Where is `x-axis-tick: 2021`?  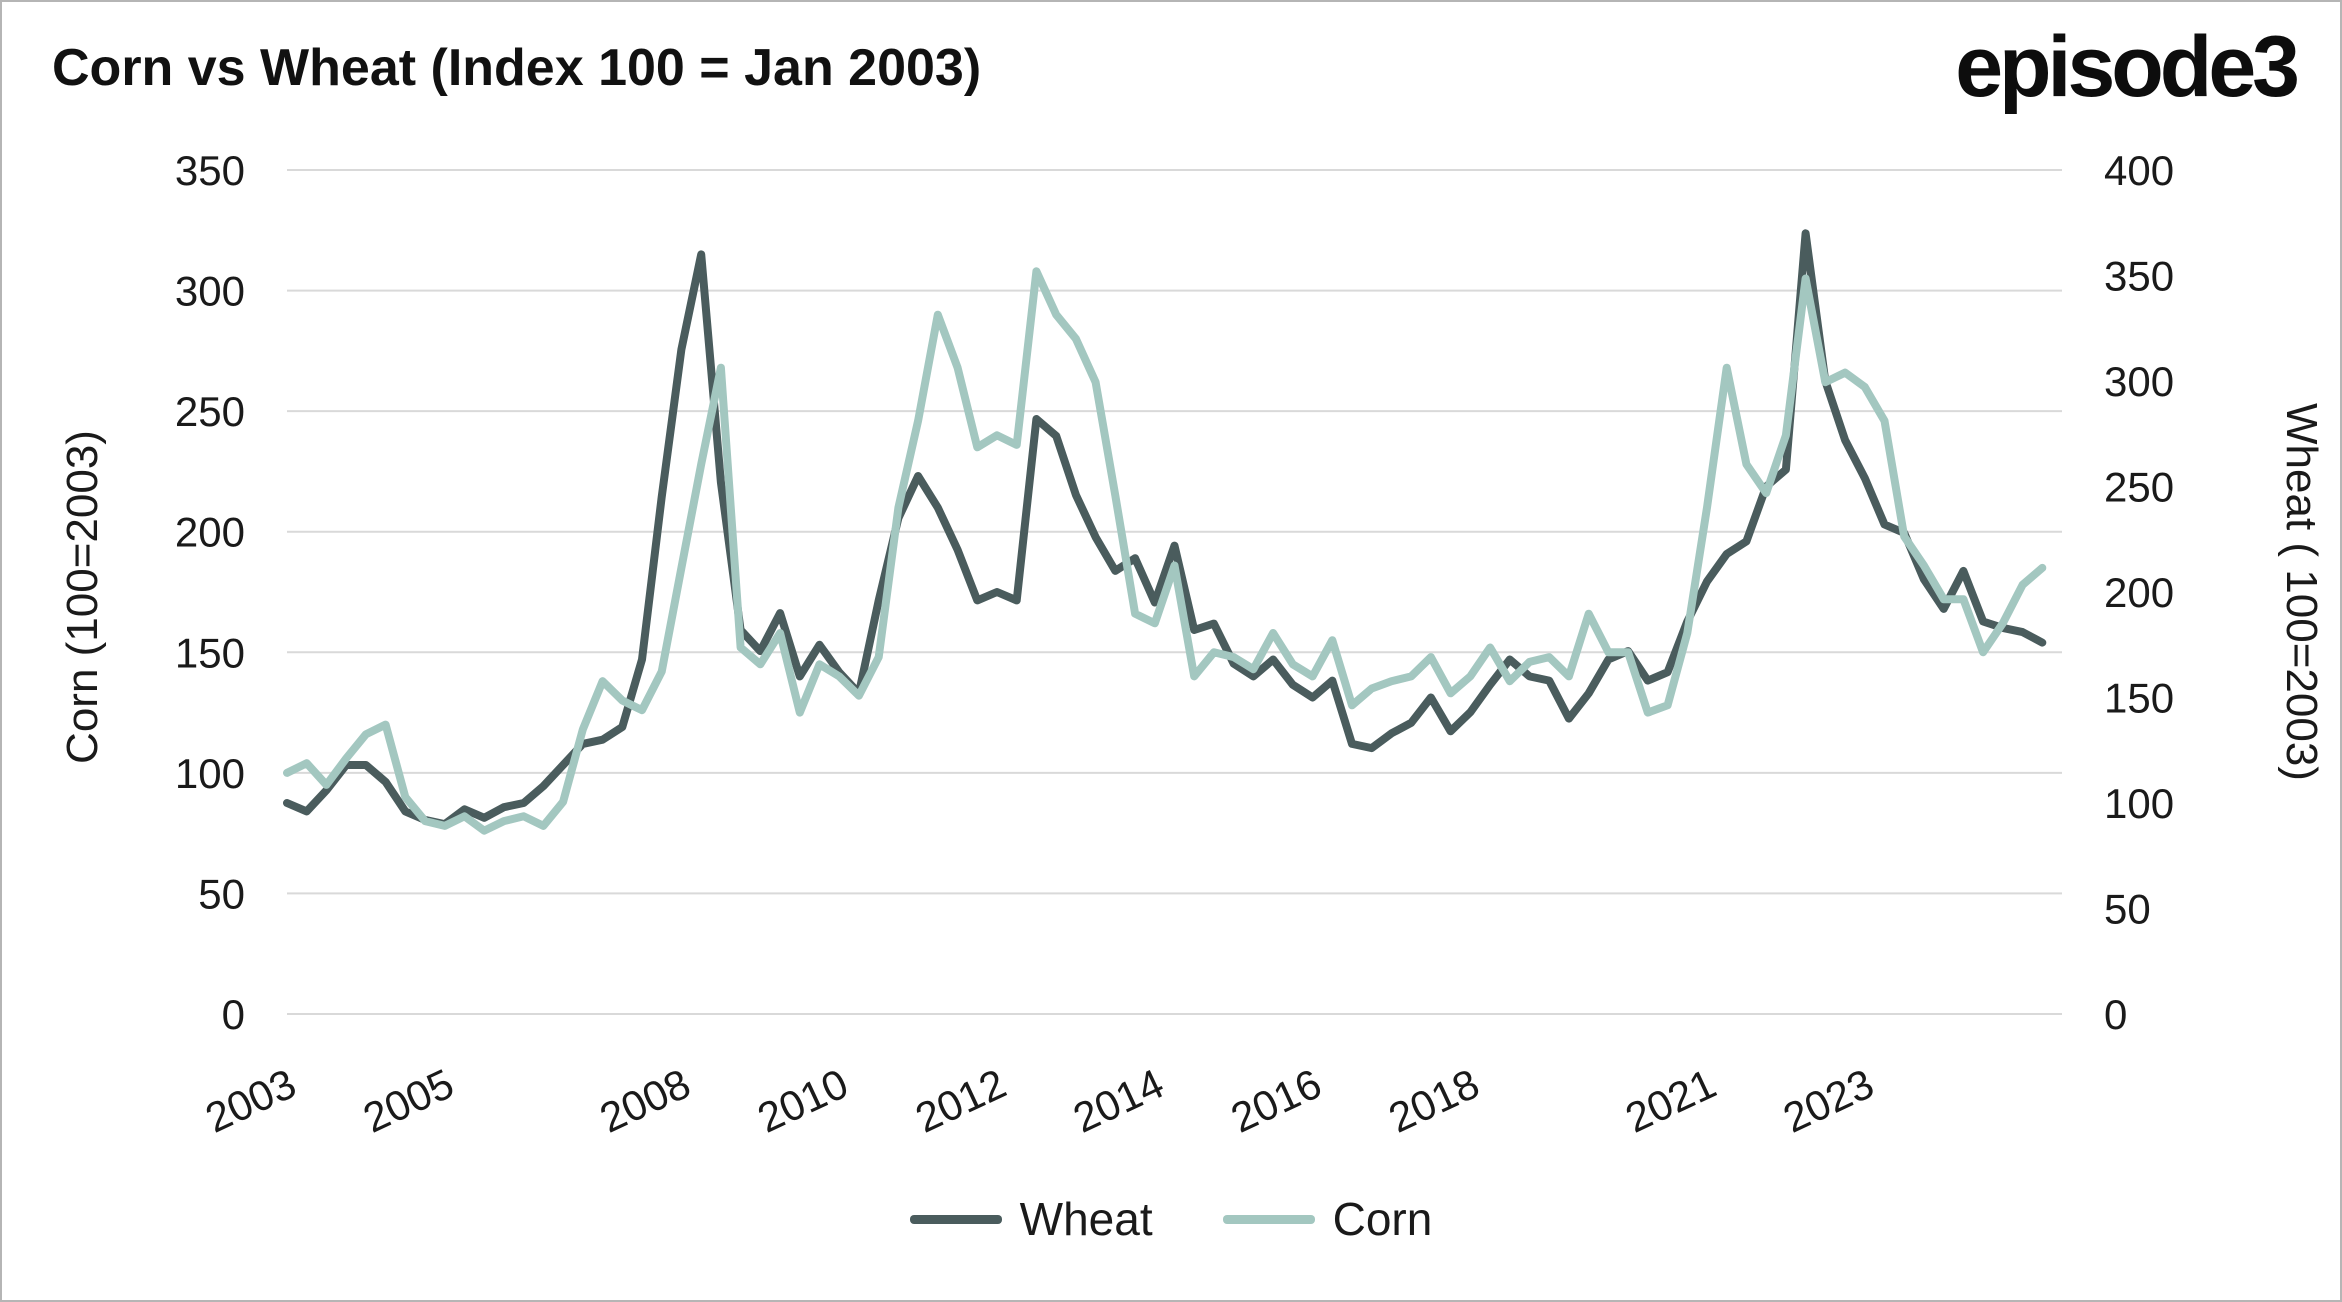 x-axis-tick: 2021 is located at coordinates (1670, 1101).